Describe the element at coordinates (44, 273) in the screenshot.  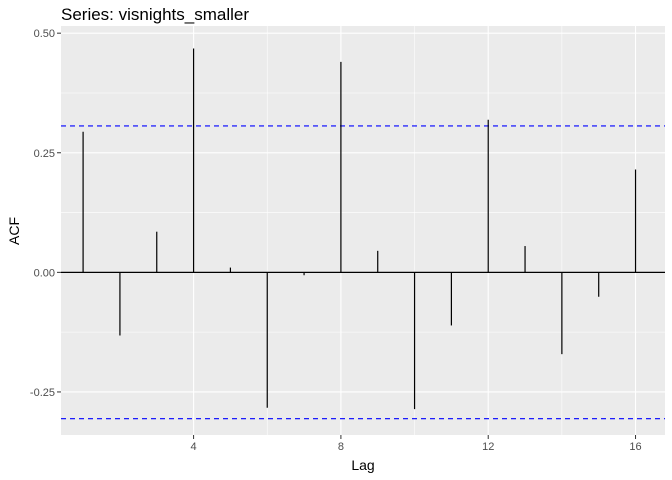
I see `y-tick-label: 0.00` at that location.